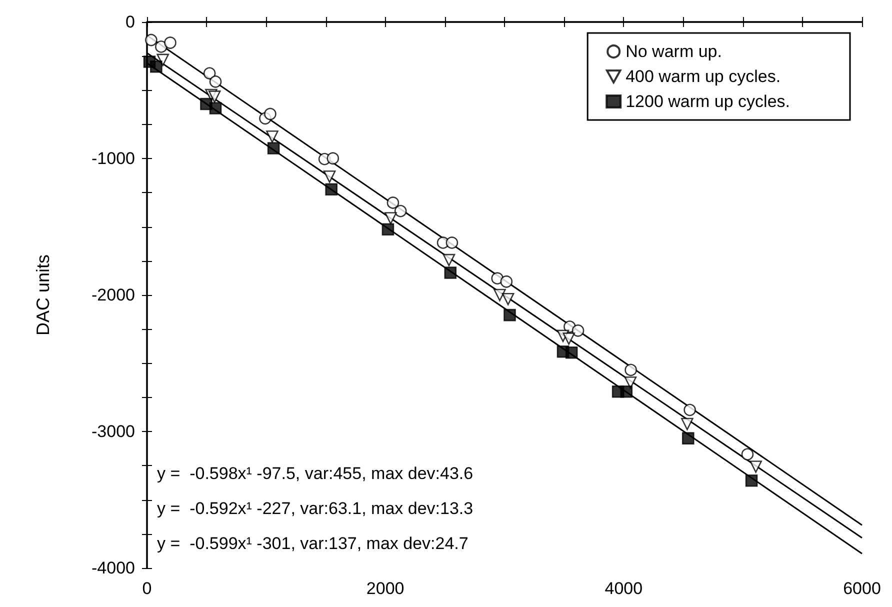 Image resolution: width=892 pixels, height=607 pixels. Describe the element at coordinates (862, 588) in the screenshot. I see `x-tick-label: 6000` at that location.